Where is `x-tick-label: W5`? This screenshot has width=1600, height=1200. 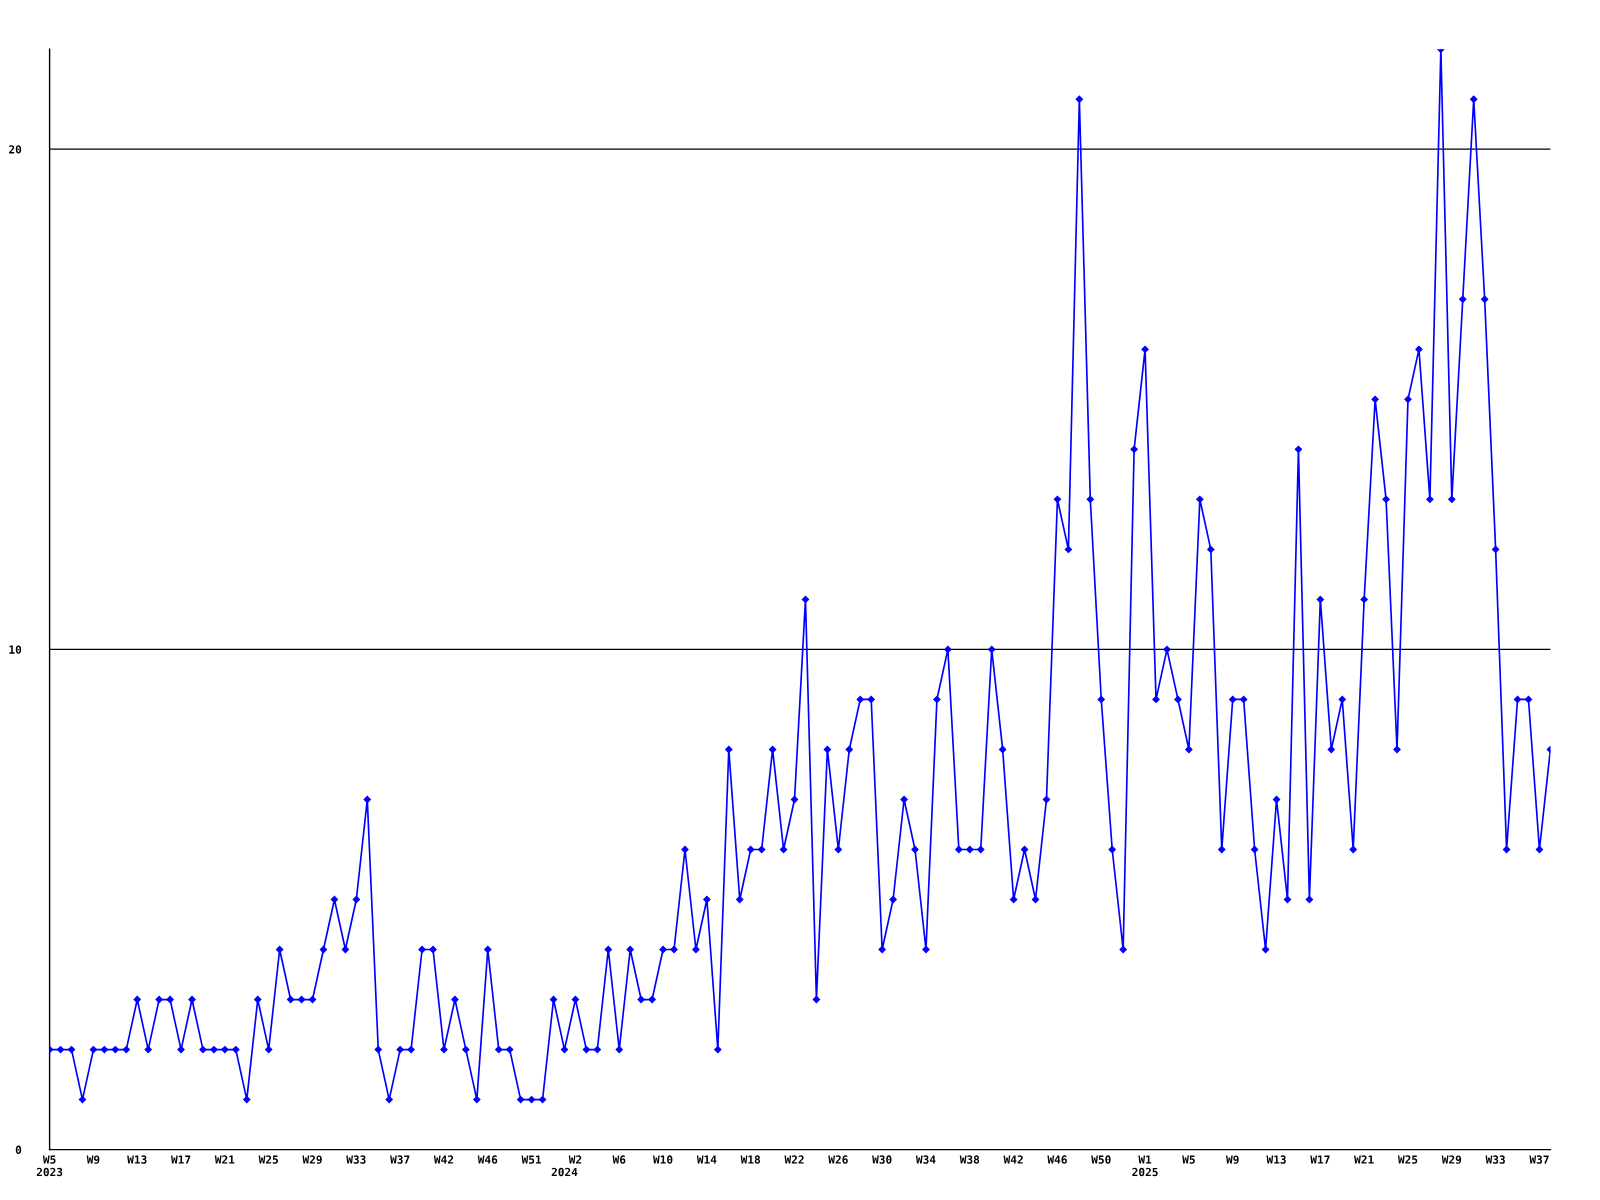
x-tick-label: W5 is located at coordinates (1188, 1159).